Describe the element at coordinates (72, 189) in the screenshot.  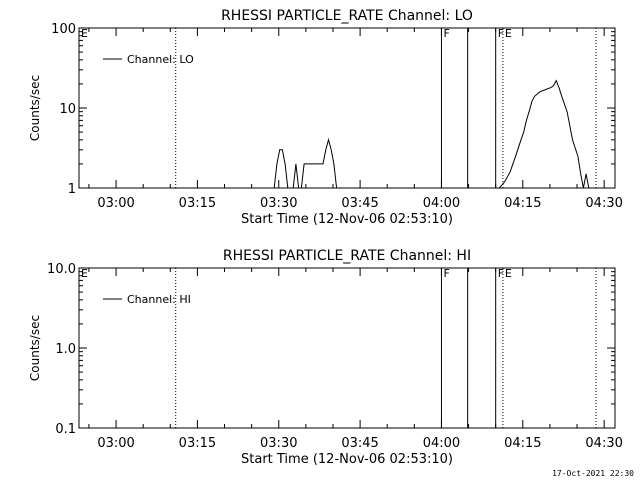
I see `y-tick-label: 1` at that location.